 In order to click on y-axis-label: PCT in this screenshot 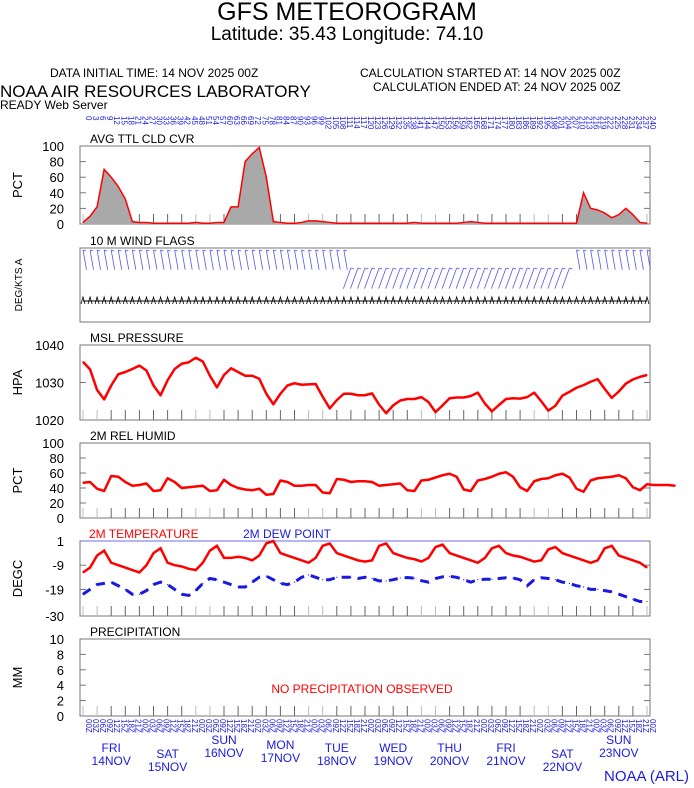, I will do `click(17, 185)`.